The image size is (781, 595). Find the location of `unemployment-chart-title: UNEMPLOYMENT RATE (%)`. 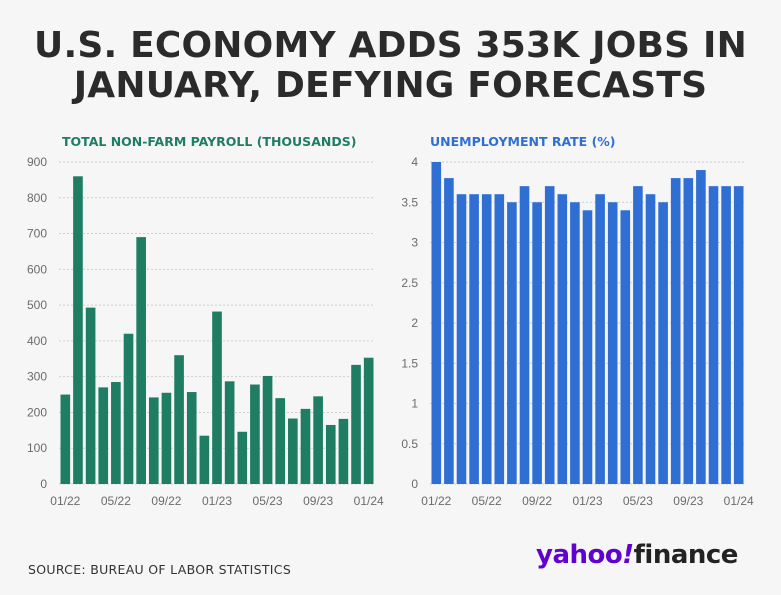

unemployment-chart-title: UNEMPLOYMENT RATE (%) is located at coordinates (523, 141).